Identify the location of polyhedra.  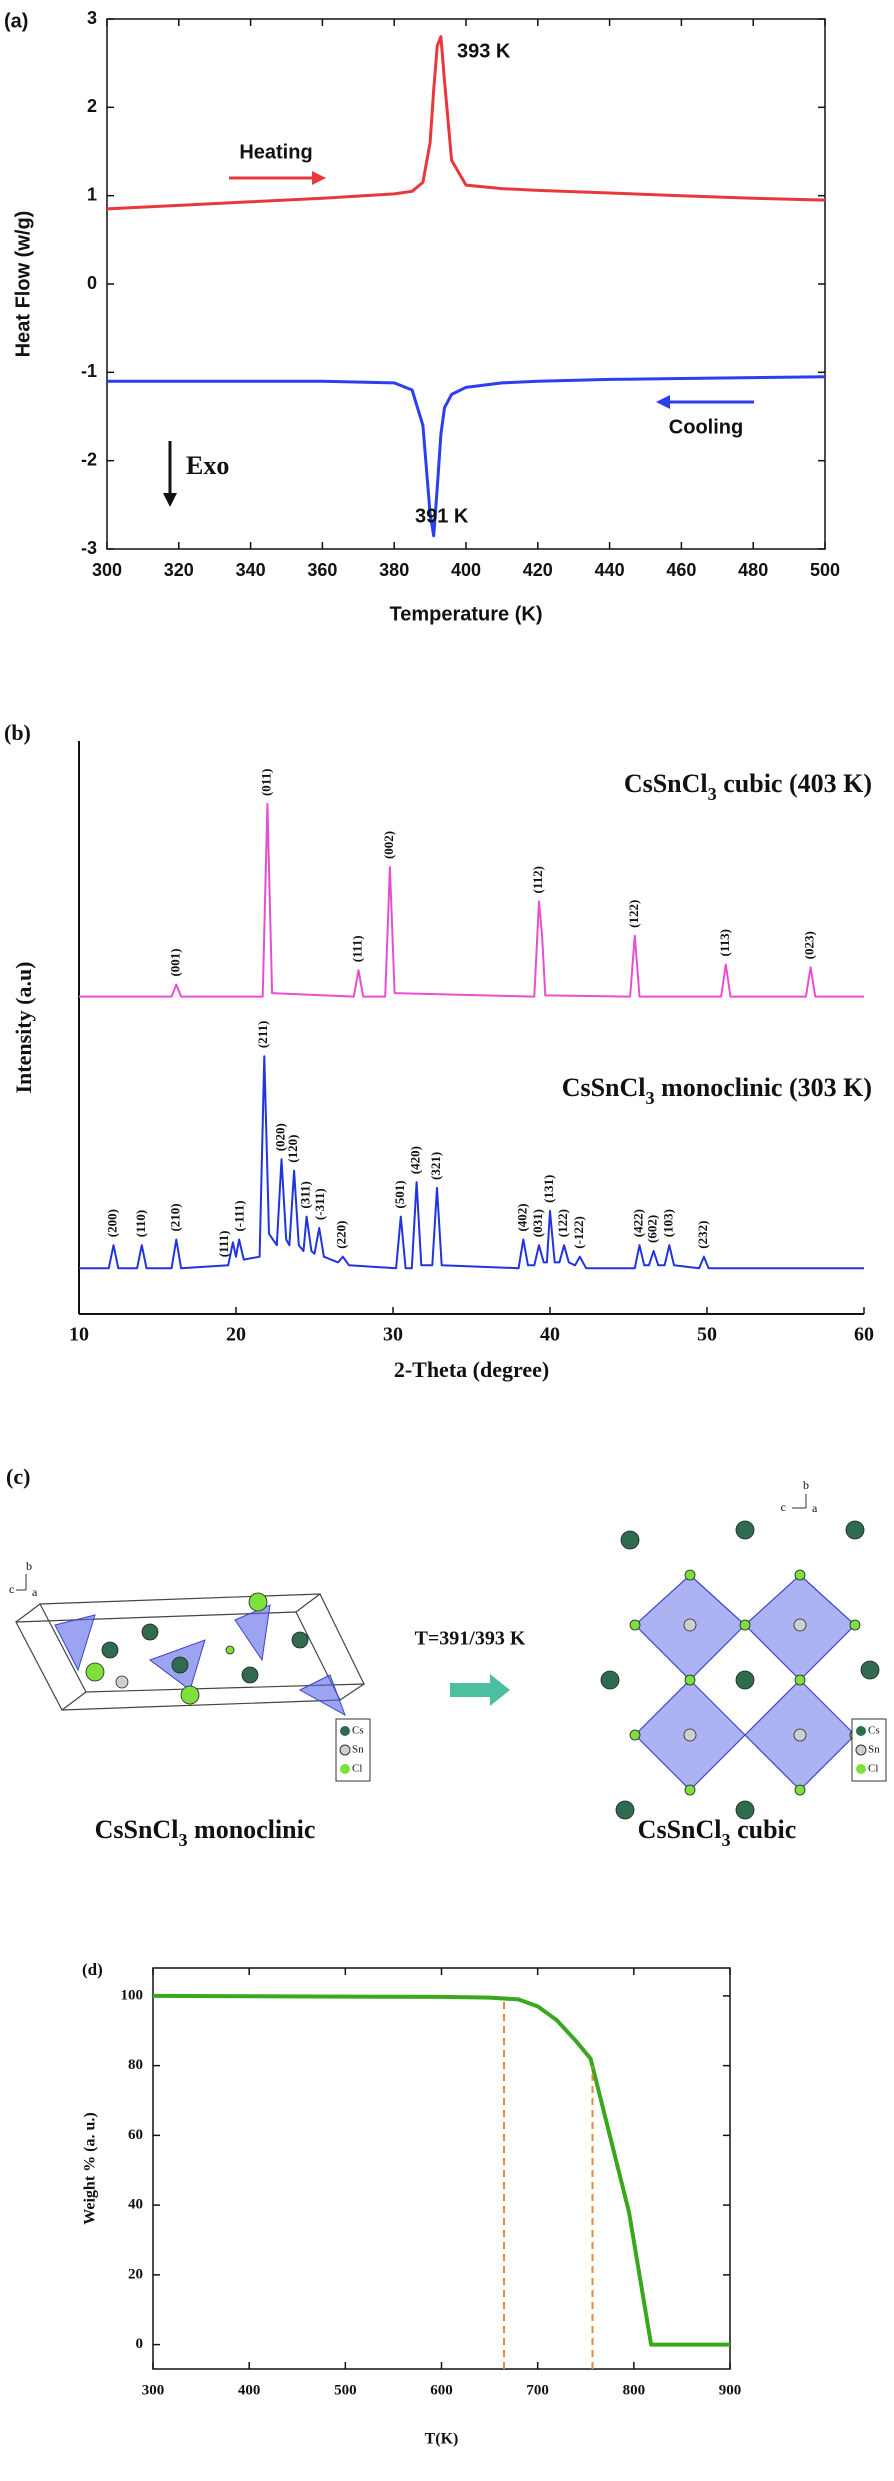
(200, 1660).